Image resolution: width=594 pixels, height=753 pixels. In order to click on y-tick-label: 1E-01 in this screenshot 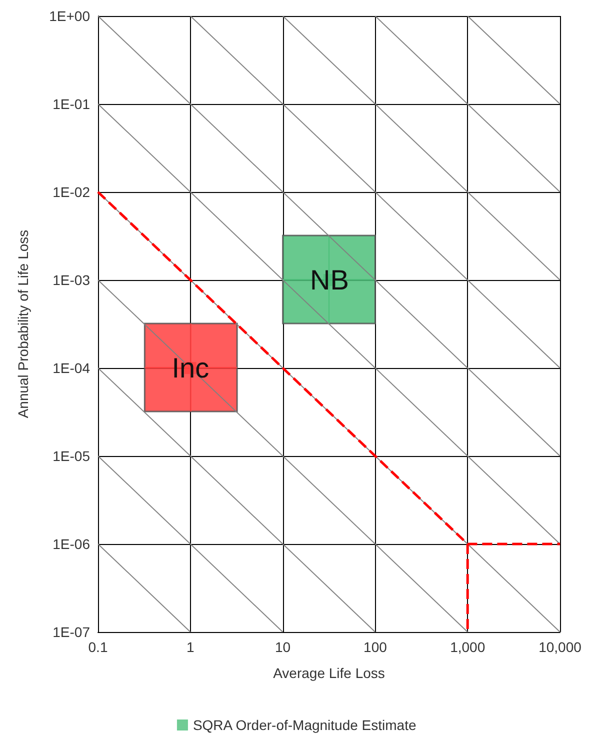, I will do `click(71, 104)`.